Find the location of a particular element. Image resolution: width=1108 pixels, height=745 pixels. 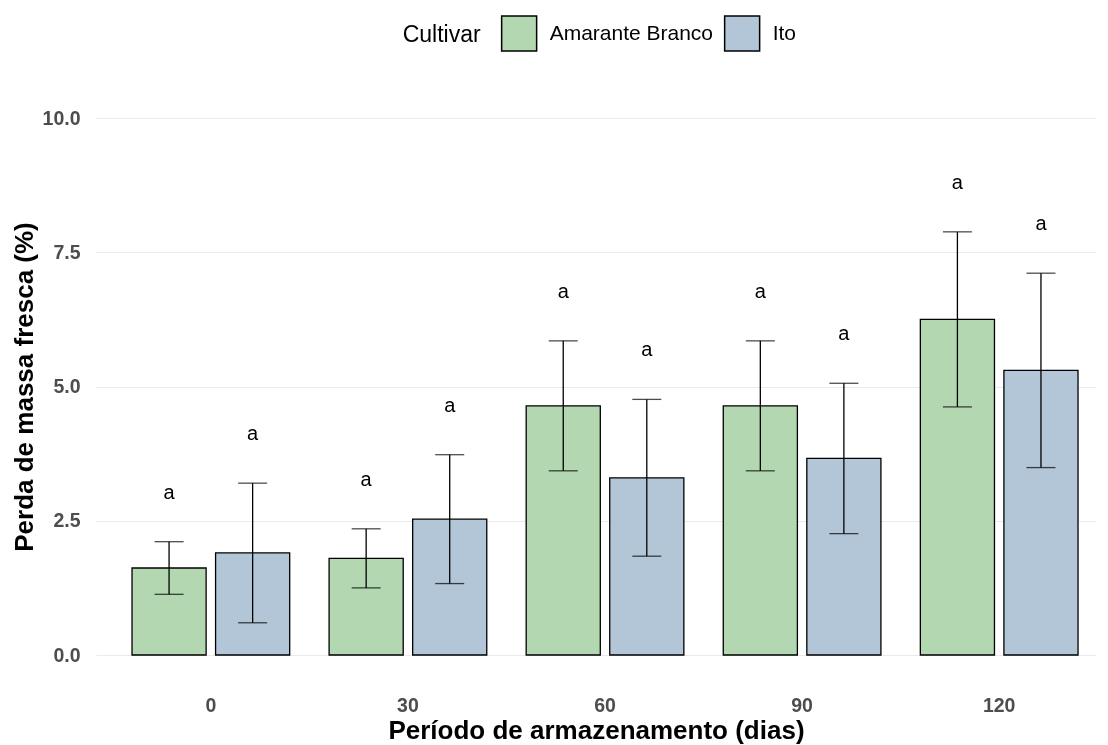

y-tick-label: 7.5 is located at coordinates (67, 251).